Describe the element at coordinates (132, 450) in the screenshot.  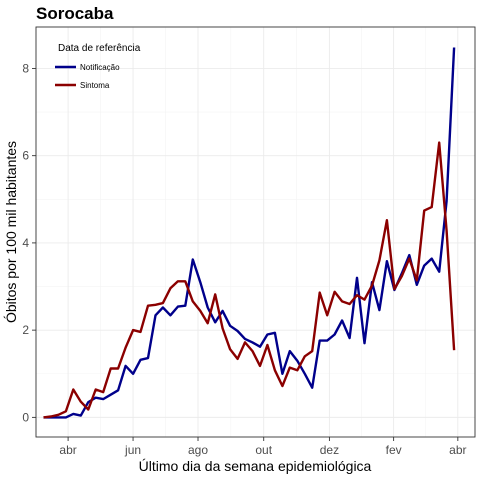
I see `x-tick-label: jun` at that location.